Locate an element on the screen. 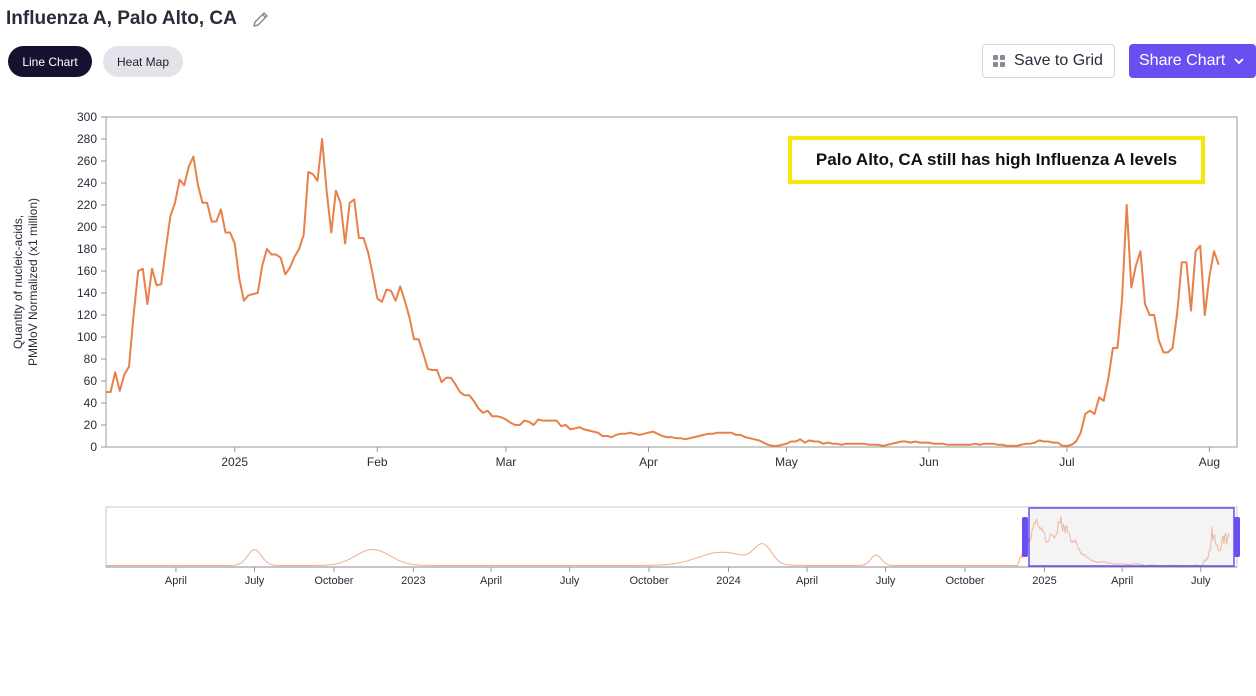 Image resolution: width=1256 pixels, height=696 pixels. navigator-tick-label: April is located at coordinates (176, 581).